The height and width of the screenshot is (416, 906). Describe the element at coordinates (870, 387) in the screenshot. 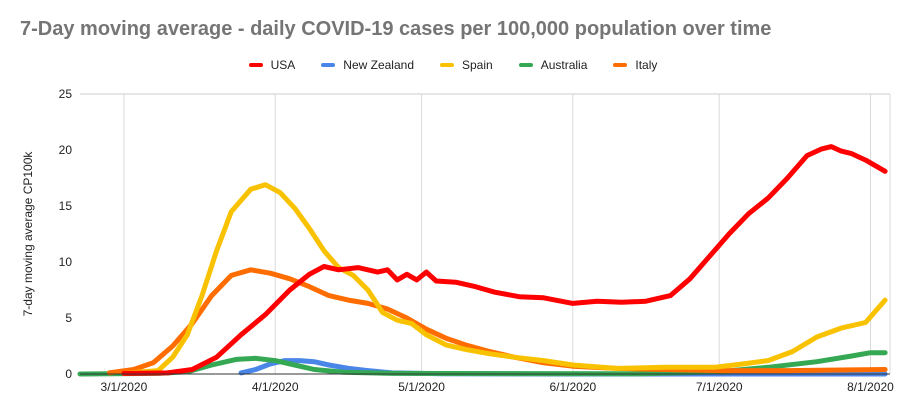

I see `x-tick-label: 8/1/2020` at that location.